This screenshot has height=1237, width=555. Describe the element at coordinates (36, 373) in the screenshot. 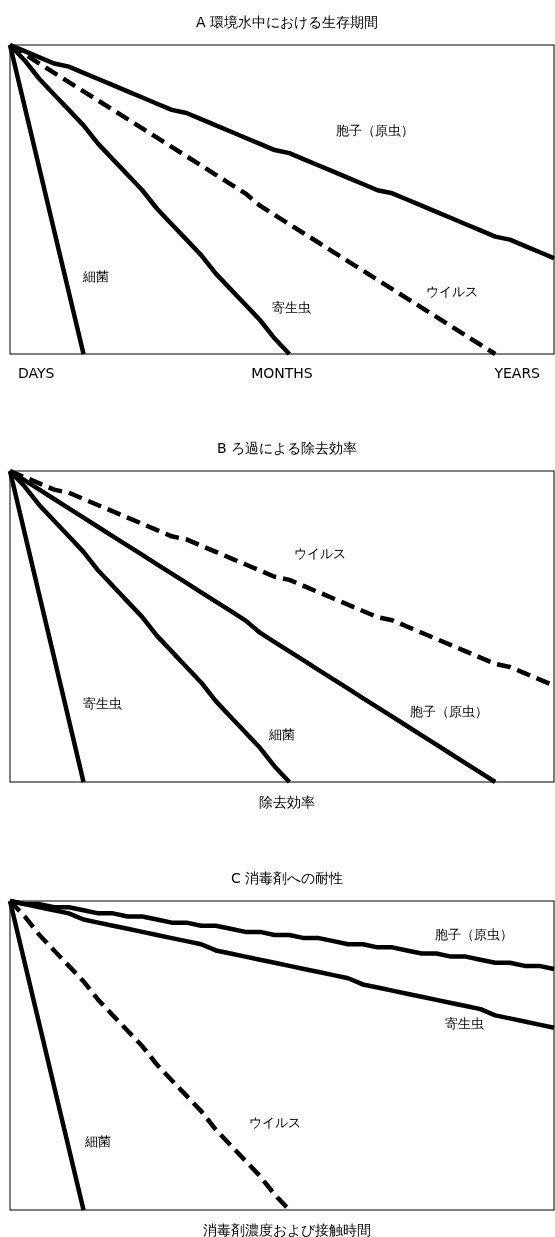

I see `annotation: DAYS` at that location.